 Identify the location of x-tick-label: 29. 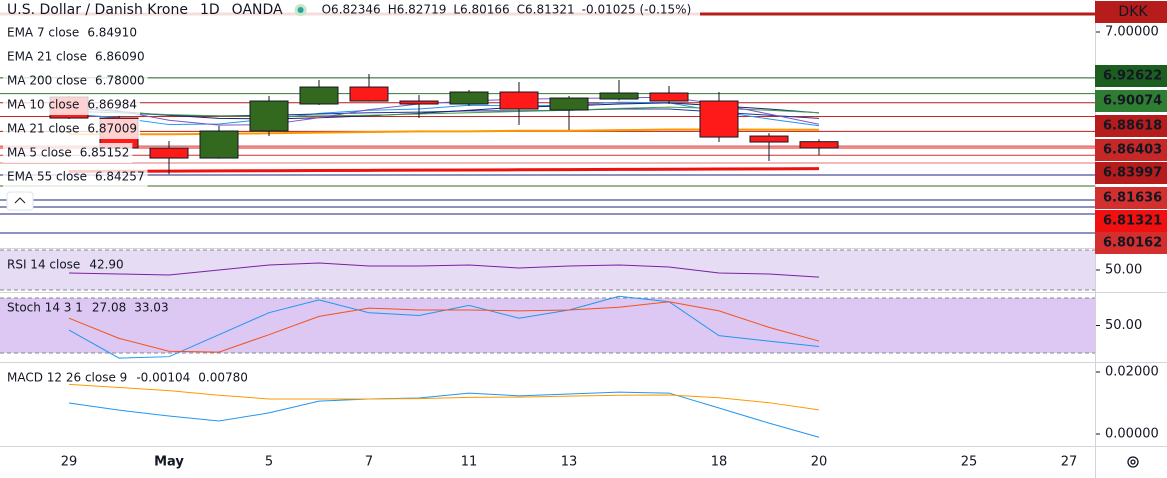
(69, 462).